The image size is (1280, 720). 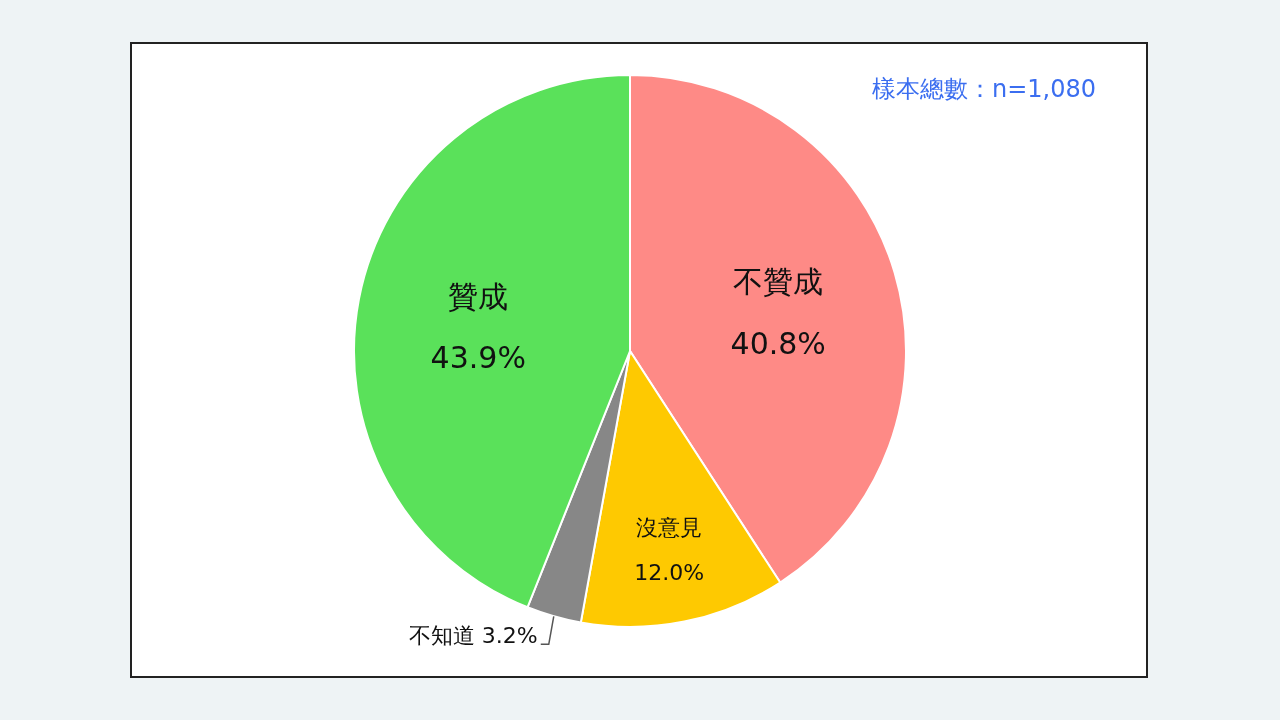 What do you see at coordinates (778, 282) in the screenshot?
I see `slice-label: 不贊成` at bounding box center [778, 282].